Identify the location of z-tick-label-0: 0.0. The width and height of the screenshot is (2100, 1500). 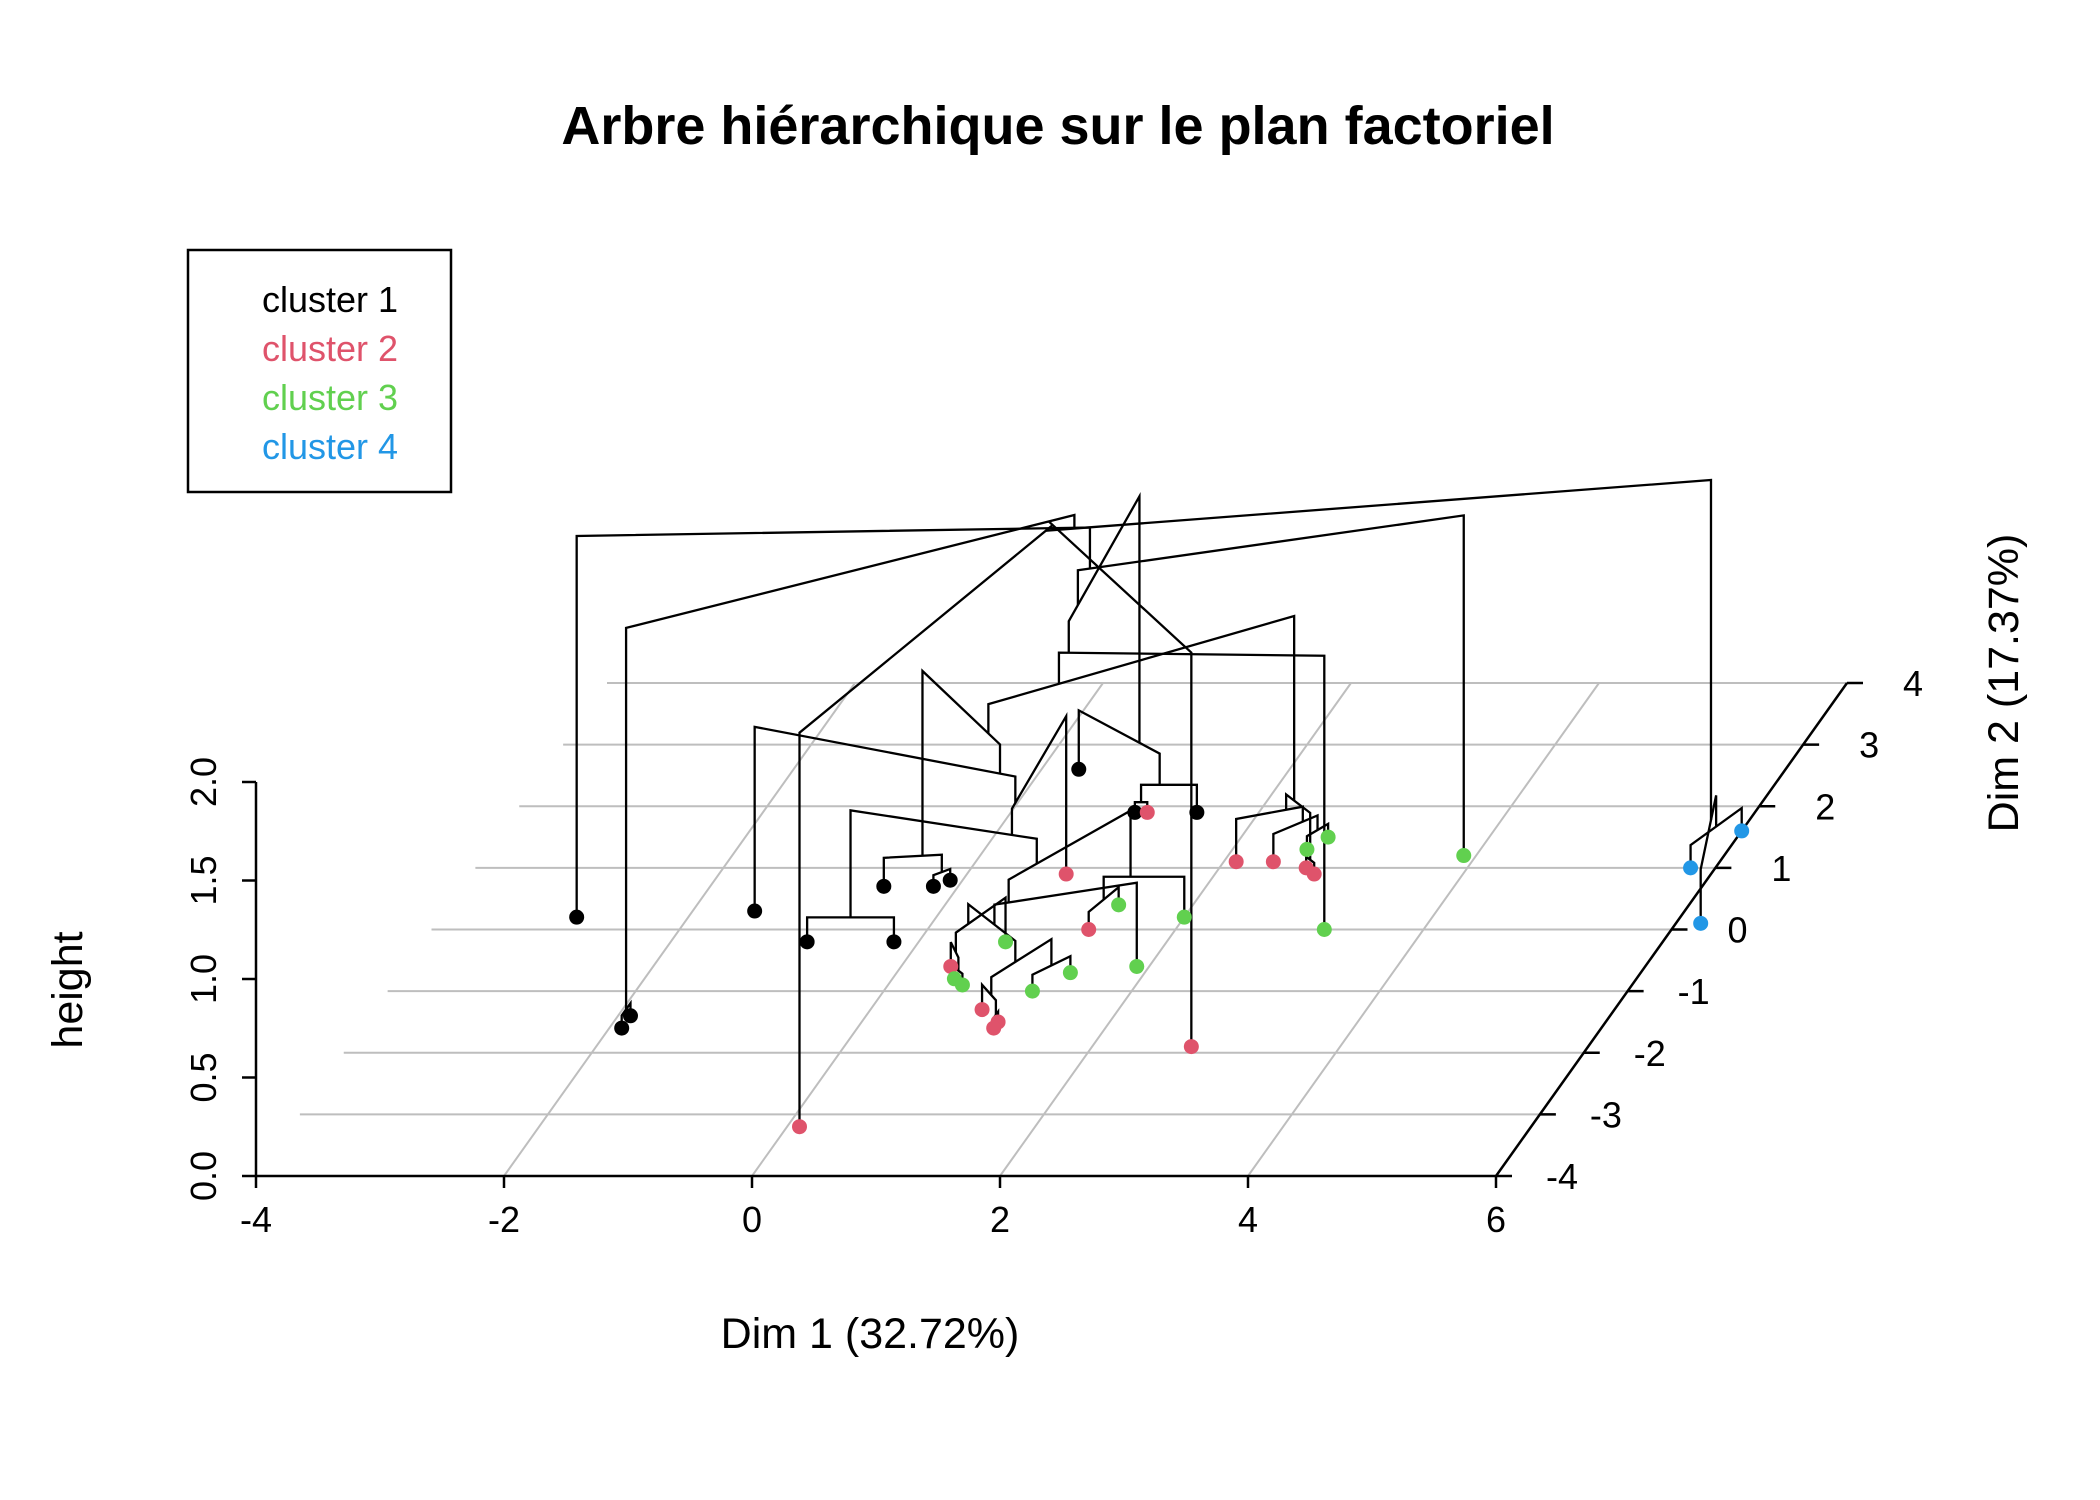
(203, 1176).